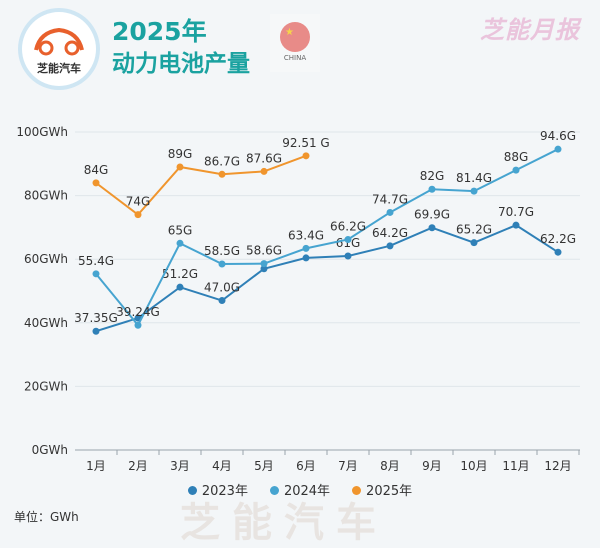  Describe the element at coordinates (264, 158) in the screenshot. I see `data-label: 87.6G` at that location.